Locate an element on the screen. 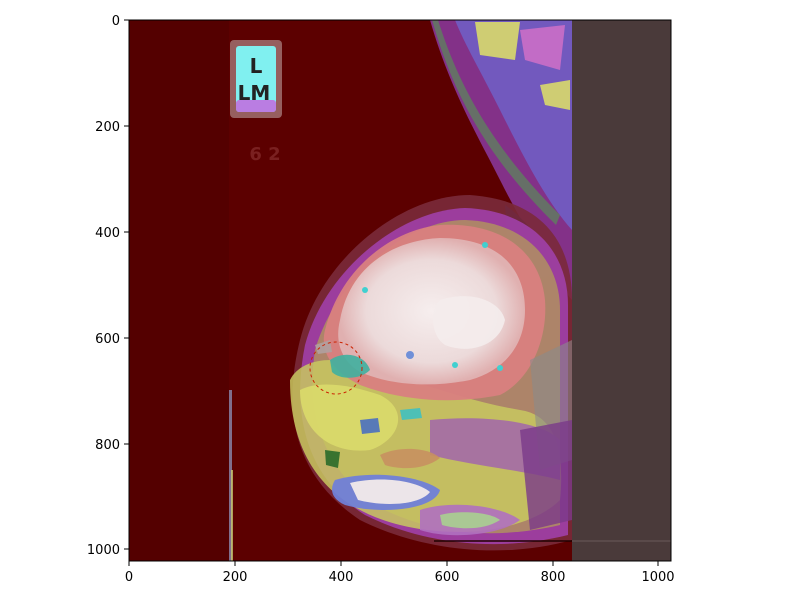  upper-magenta-patch is located at coordinates (542, 47).